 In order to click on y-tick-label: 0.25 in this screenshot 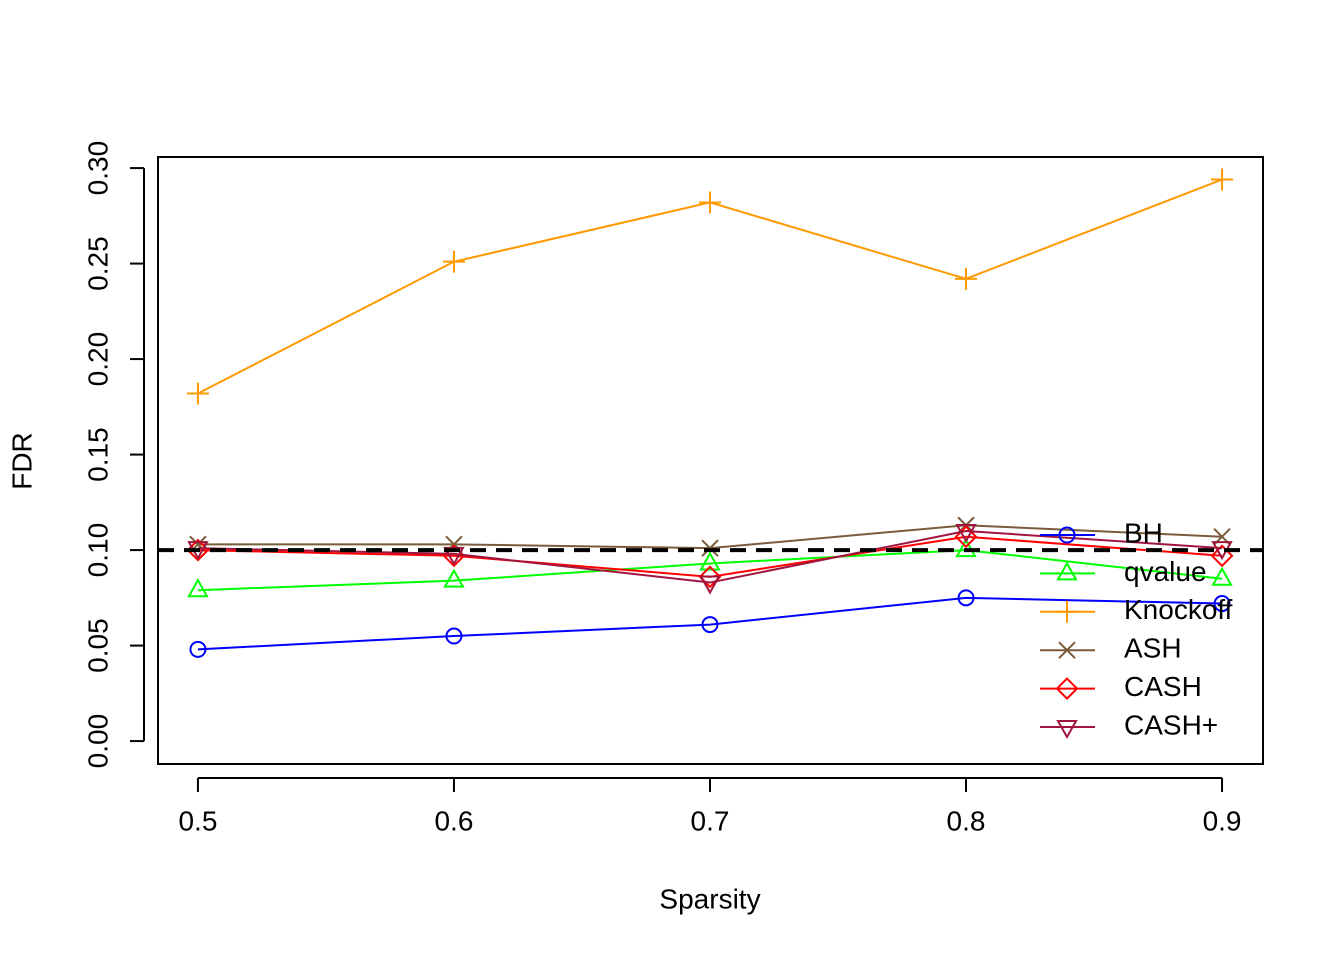, I will do `click(97, 263)`.